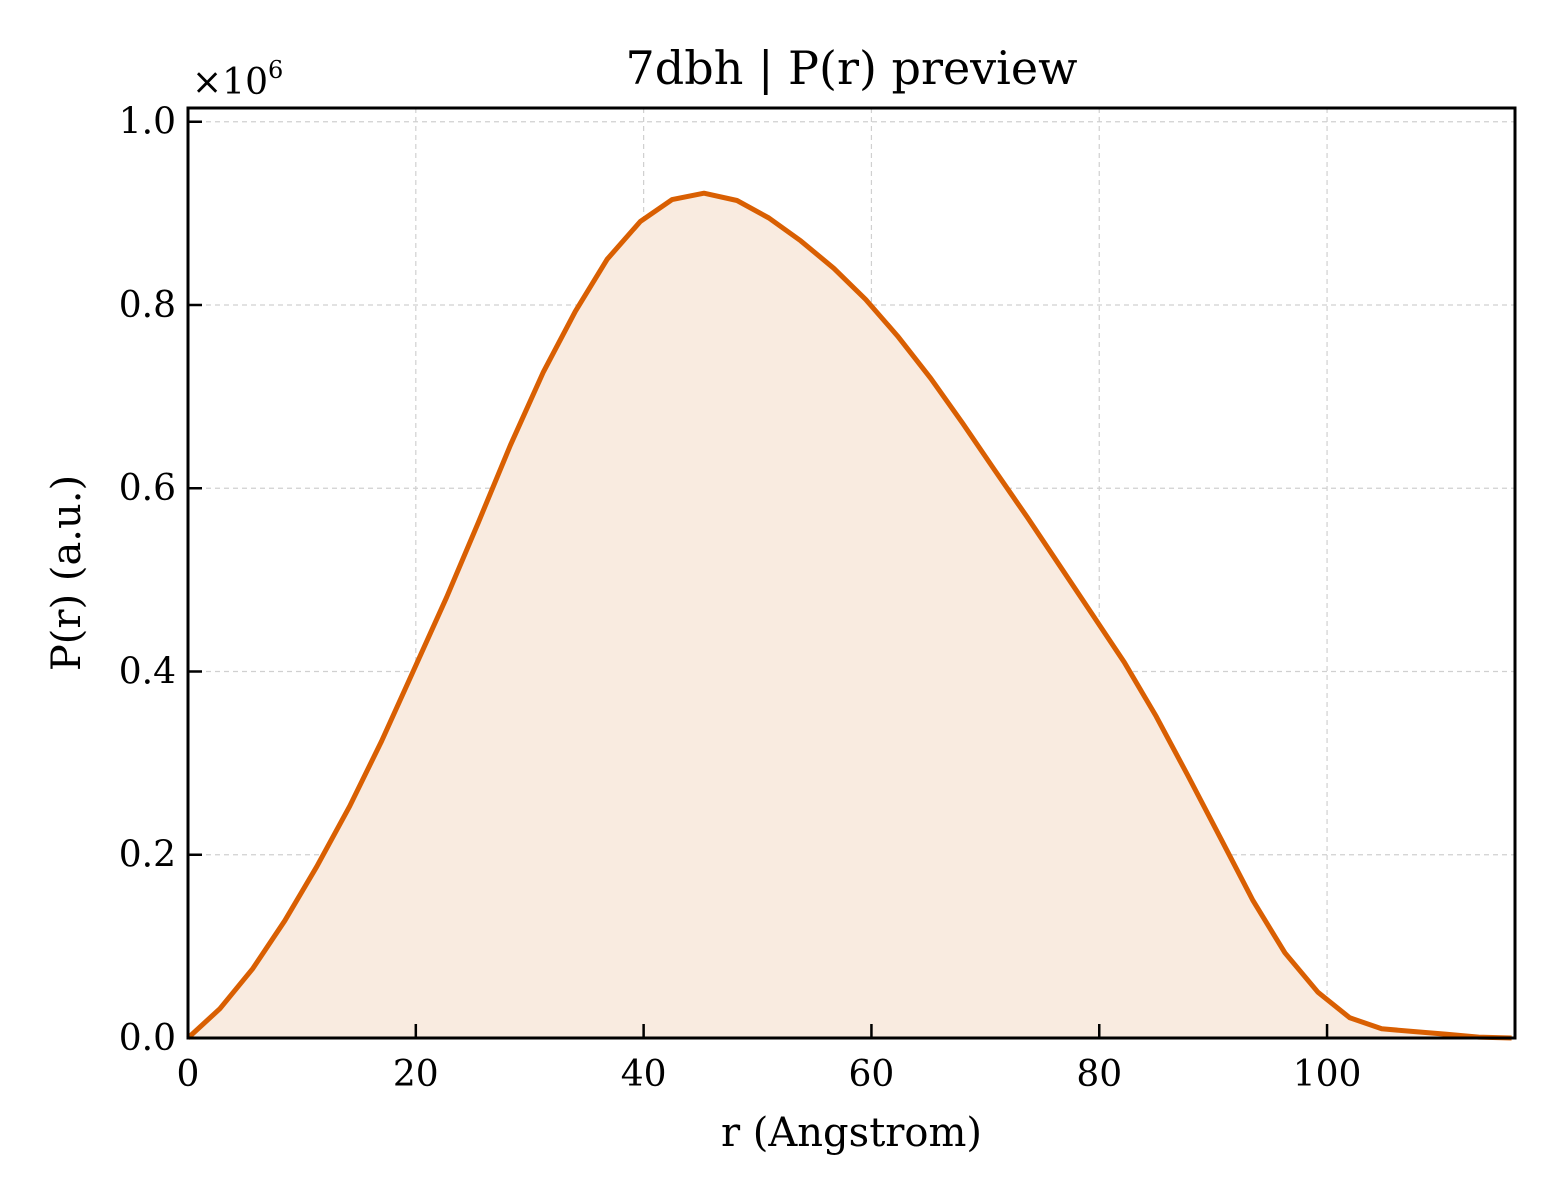  I want to click on y-axis-multiplier-base: ×10, so click(230, 82).